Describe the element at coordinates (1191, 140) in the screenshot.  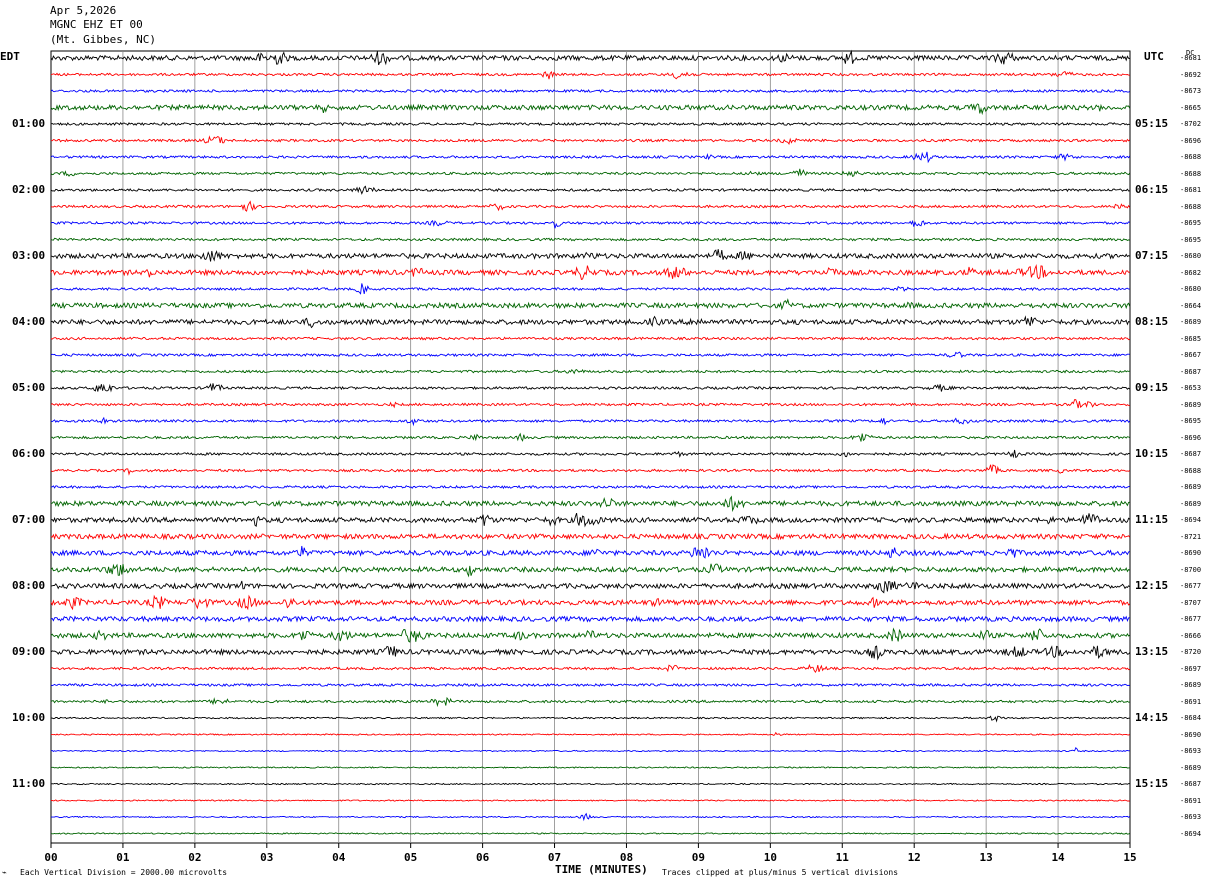
I see `dc-offset-label: -8696` at that location.